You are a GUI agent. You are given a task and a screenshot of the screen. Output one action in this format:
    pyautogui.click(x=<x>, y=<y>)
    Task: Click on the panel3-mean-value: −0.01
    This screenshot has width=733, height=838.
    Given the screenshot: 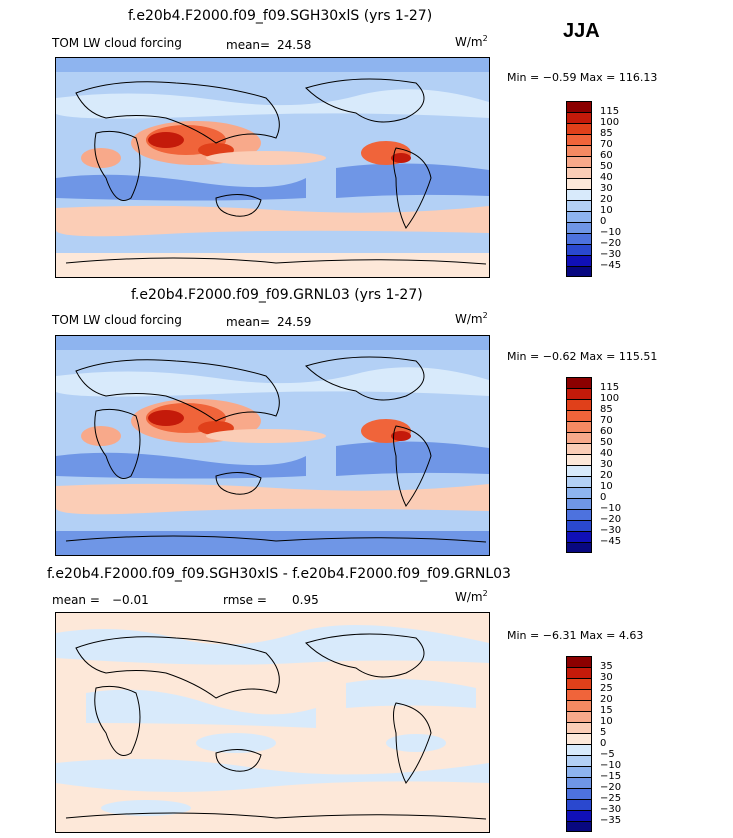 What is the action you would take?
    pyautogui.click(x=130, y=600)
    